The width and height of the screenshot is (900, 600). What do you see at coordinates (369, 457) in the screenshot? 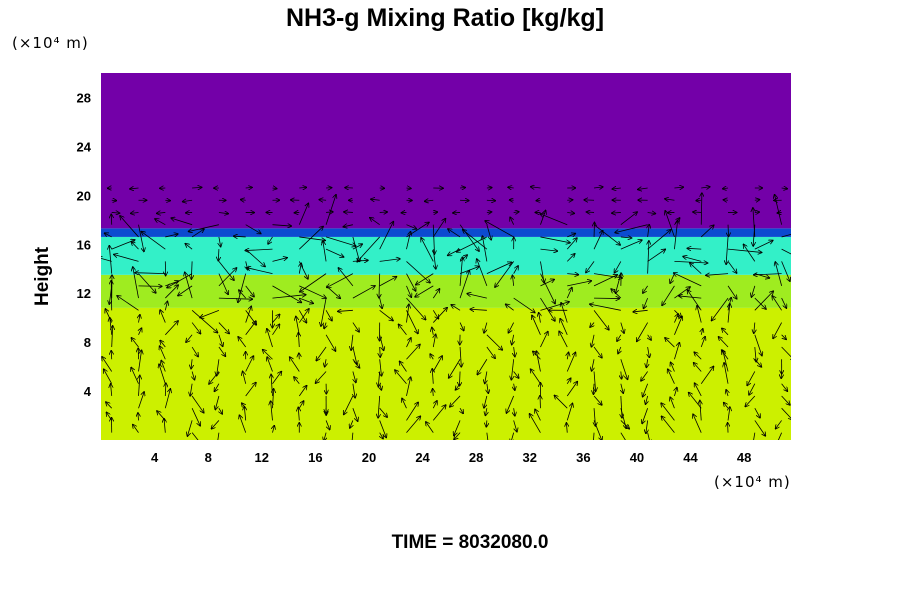
I see `x-tick-label: 20` at bounding box center [369, 457].